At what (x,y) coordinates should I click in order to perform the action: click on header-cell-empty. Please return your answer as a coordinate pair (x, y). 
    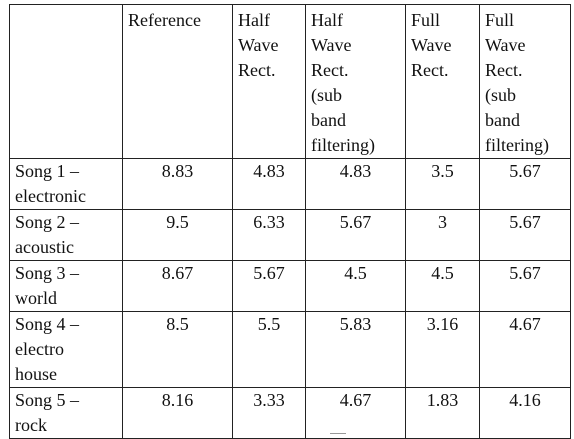
    Looking at the image, I should click on (66, 81).